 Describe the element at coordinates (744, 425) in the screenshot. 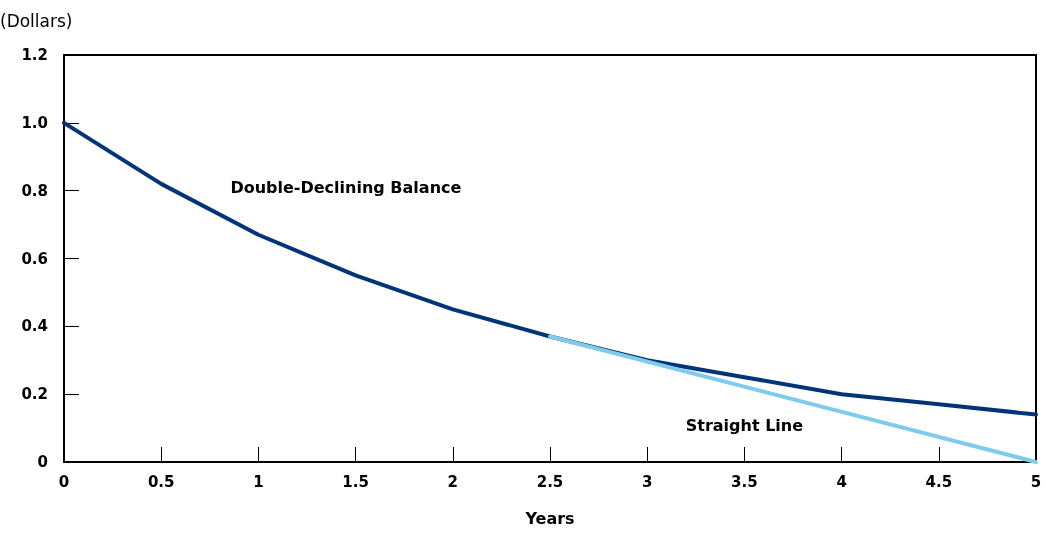

I see `series-label: Straight Line` at that location.